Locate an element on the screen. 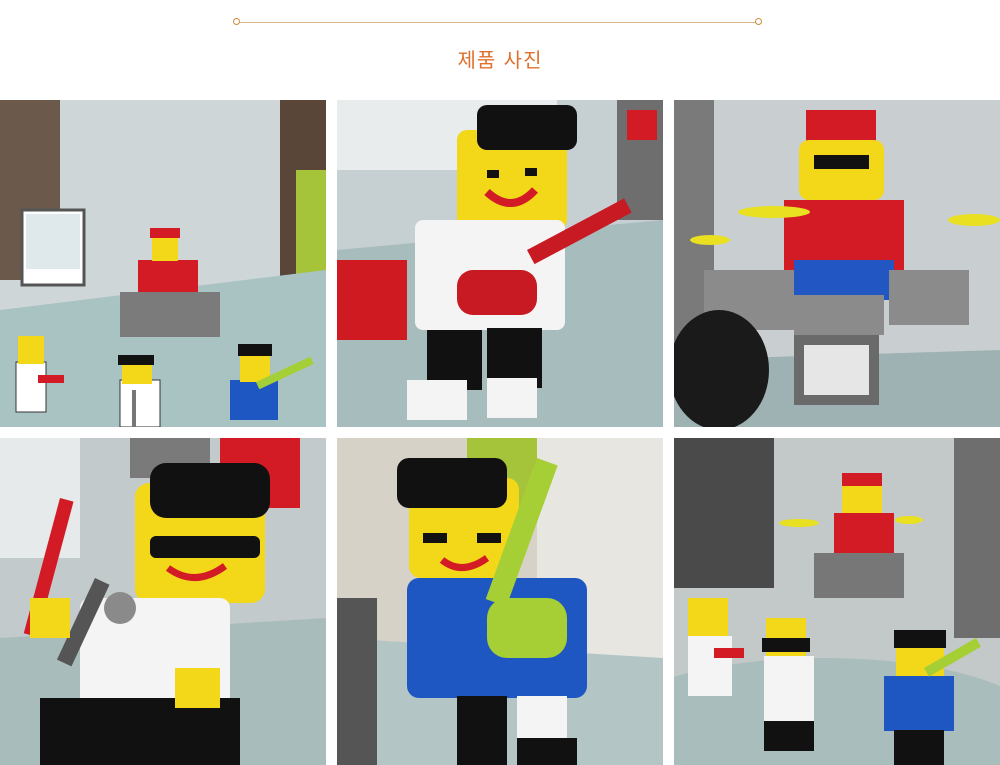 The image size is (1000, 765). photo-guitarist-white is located at coordinates (500, 263).